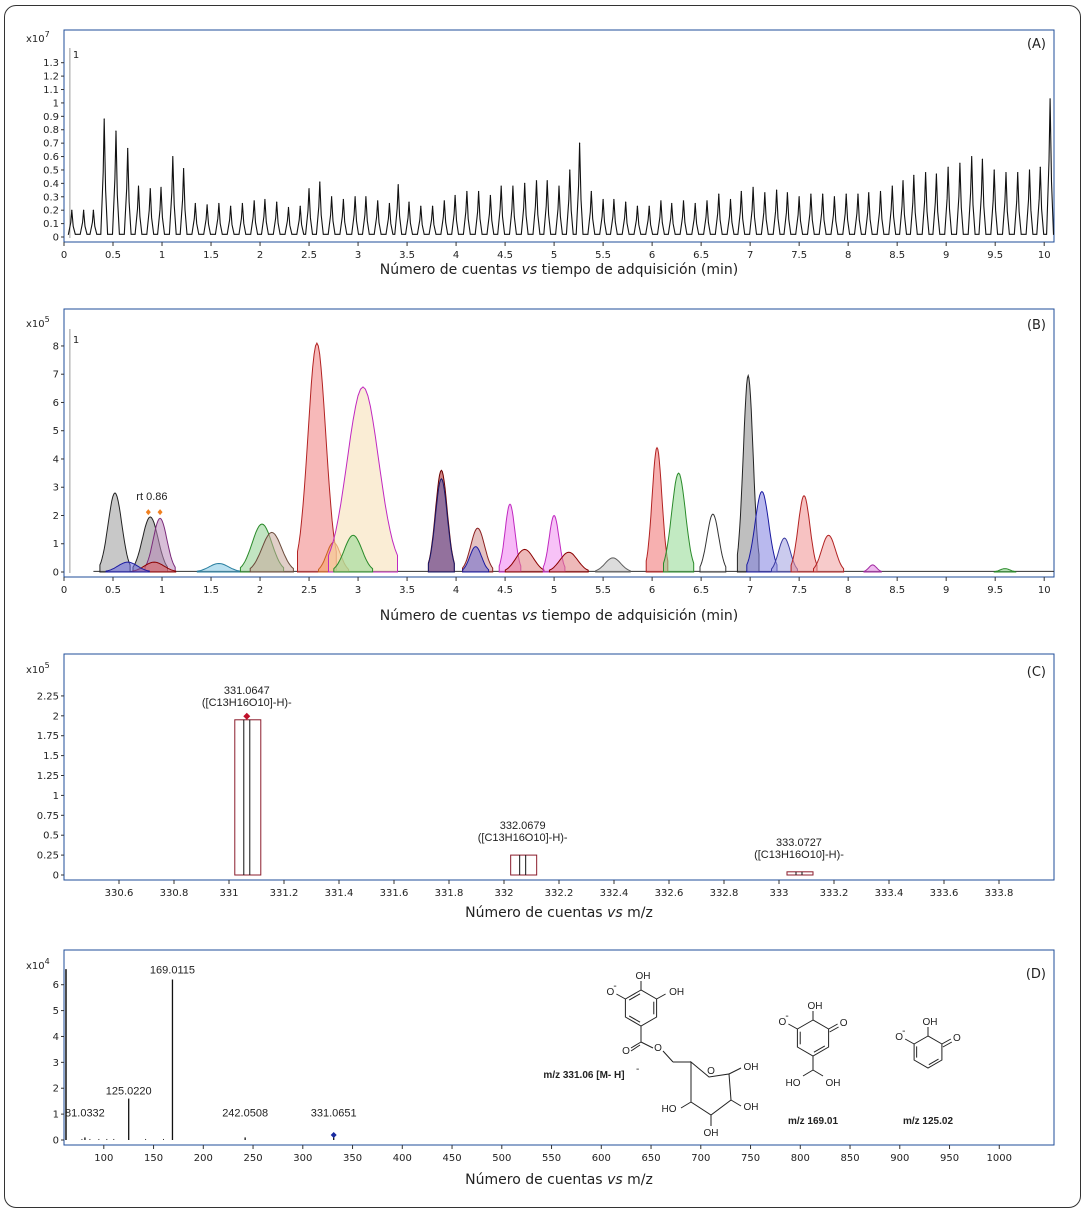 The image size is (1087, 1213). Describe the element at coordinates (456, 255) in the screenshot. I see `x-tick-label: 4` at that location.